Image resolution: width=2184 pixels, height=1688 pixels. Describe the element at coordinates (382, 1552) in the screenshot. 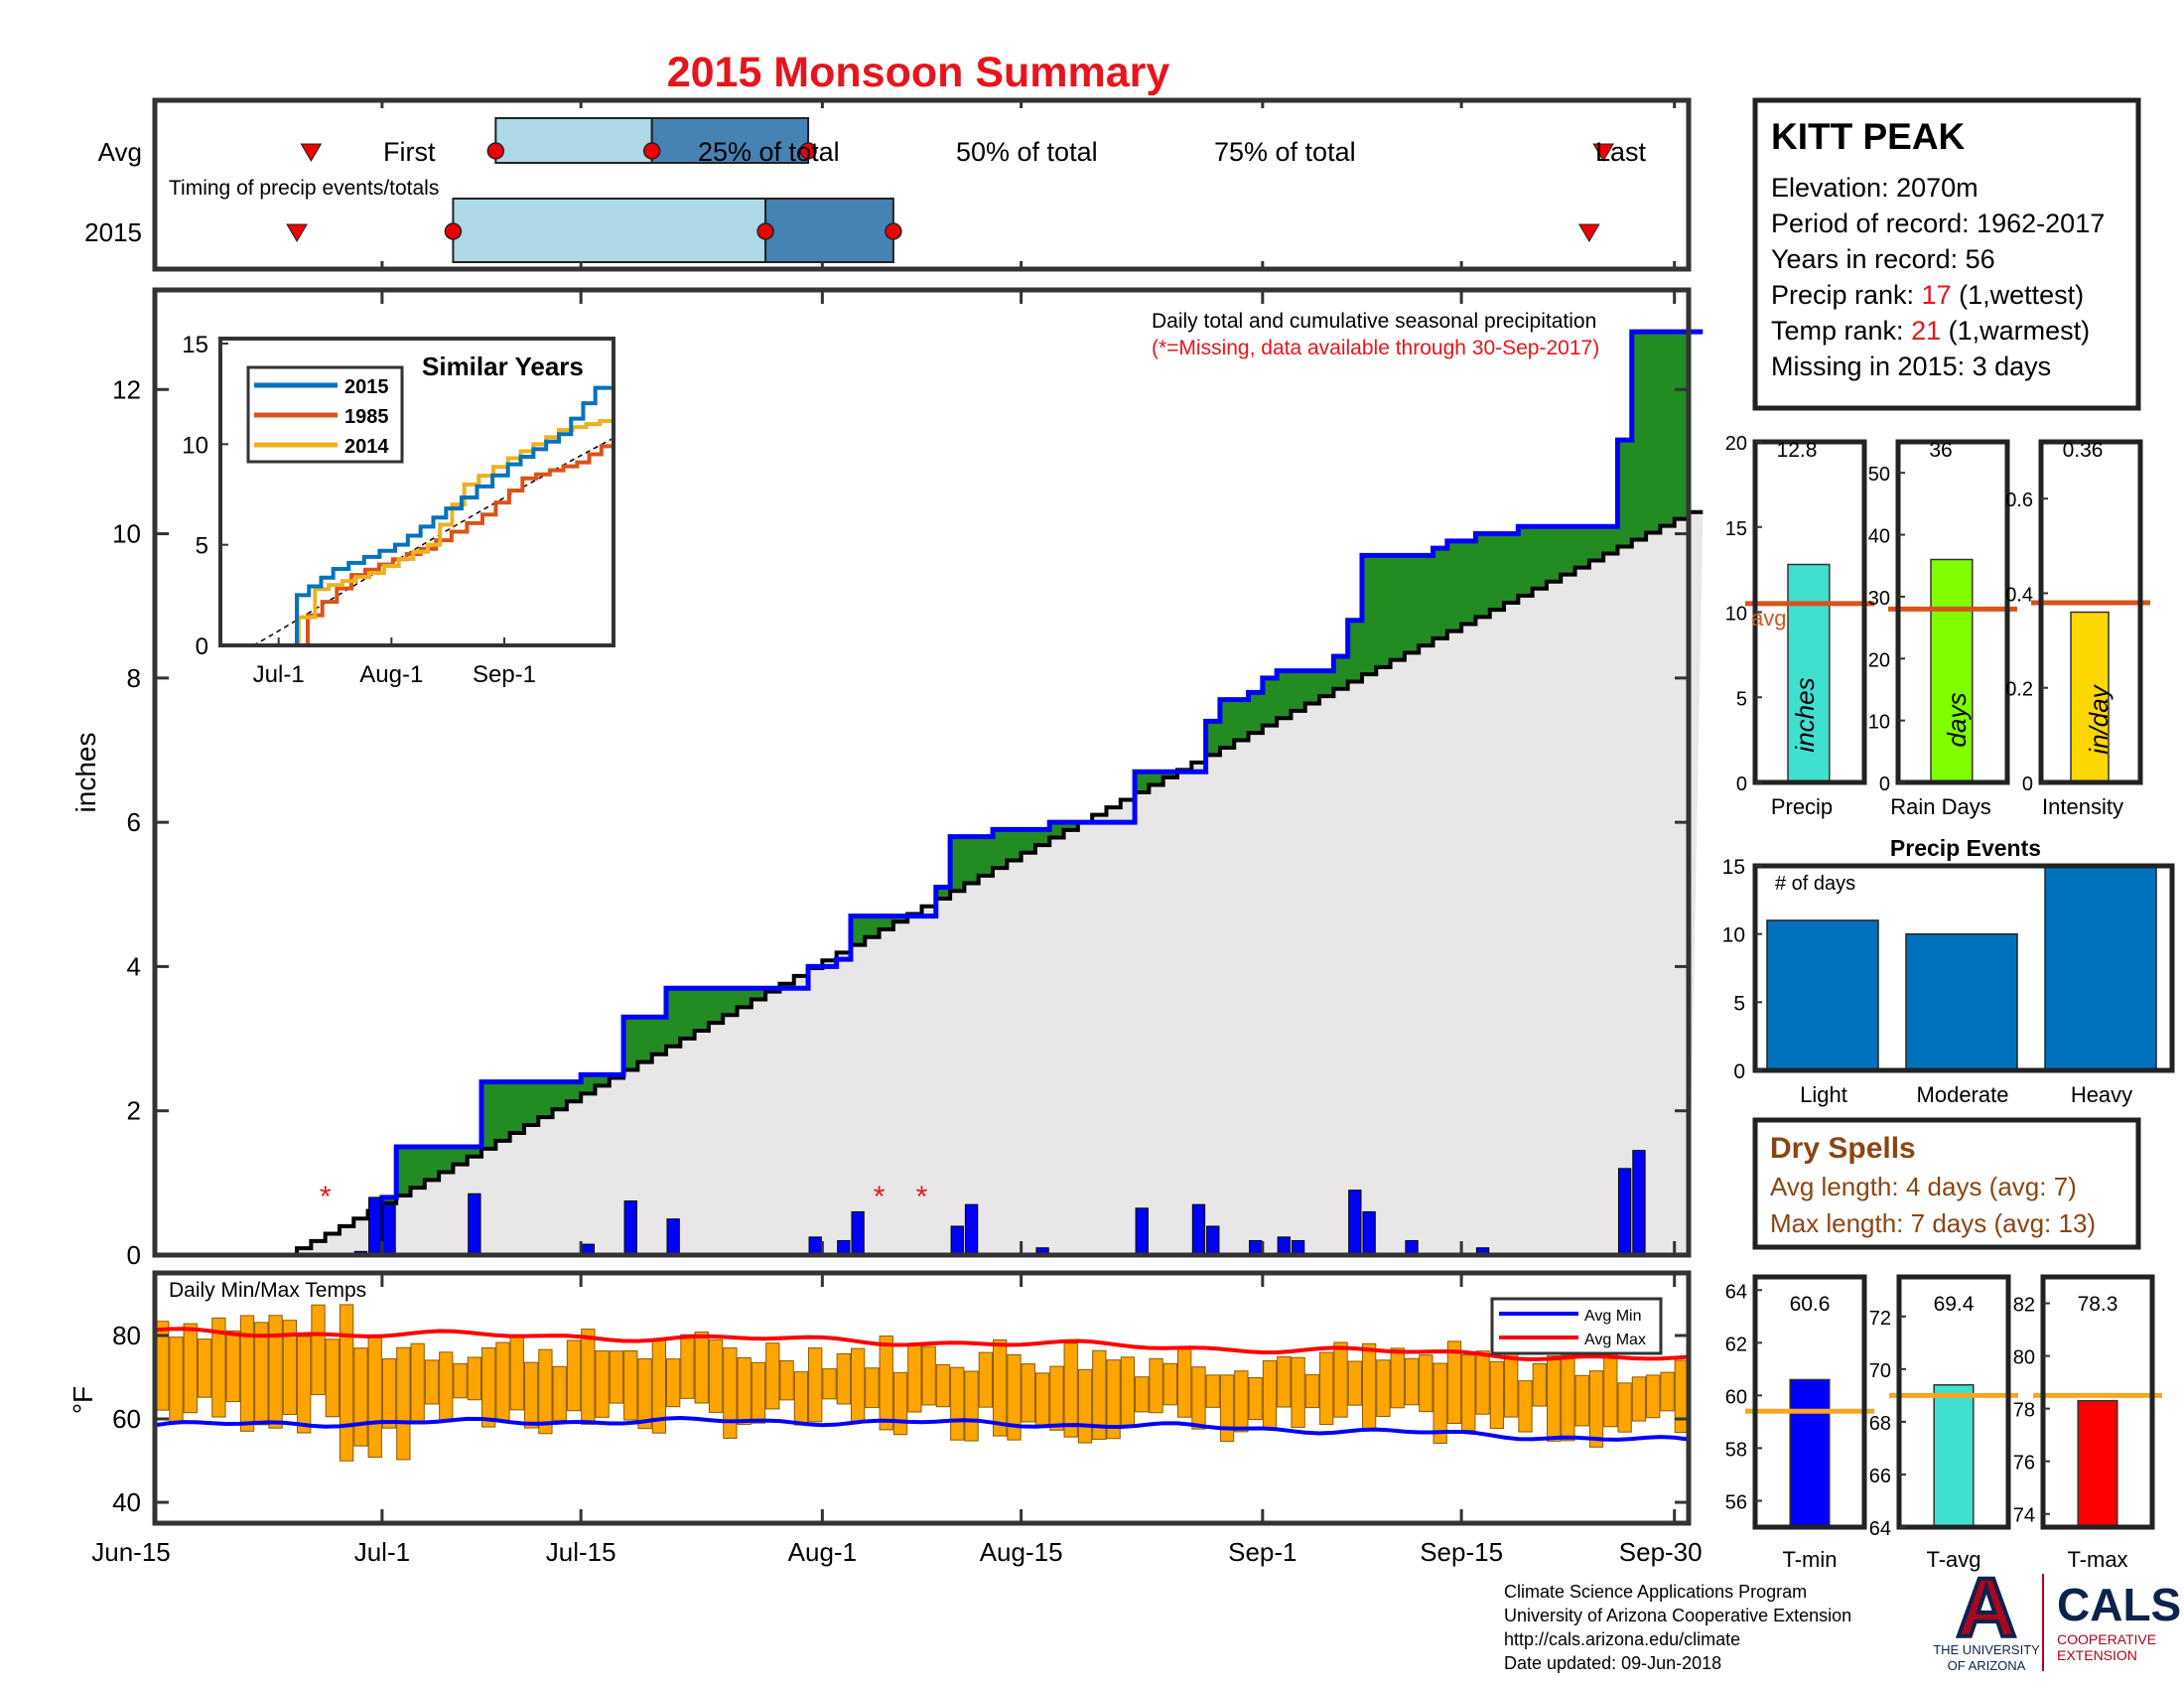

I see `temp-xtick-label: Jul-1` at that location.